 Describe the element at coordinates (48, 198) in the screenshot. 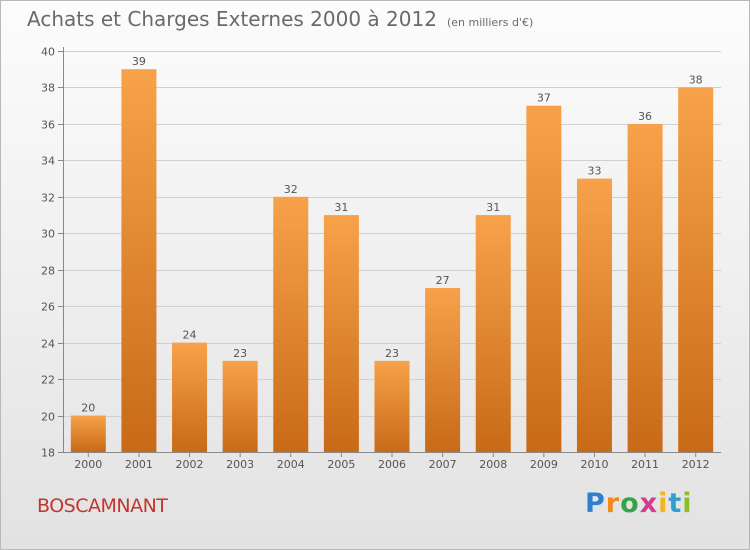

I see `y-tick-label: 32` at that location.